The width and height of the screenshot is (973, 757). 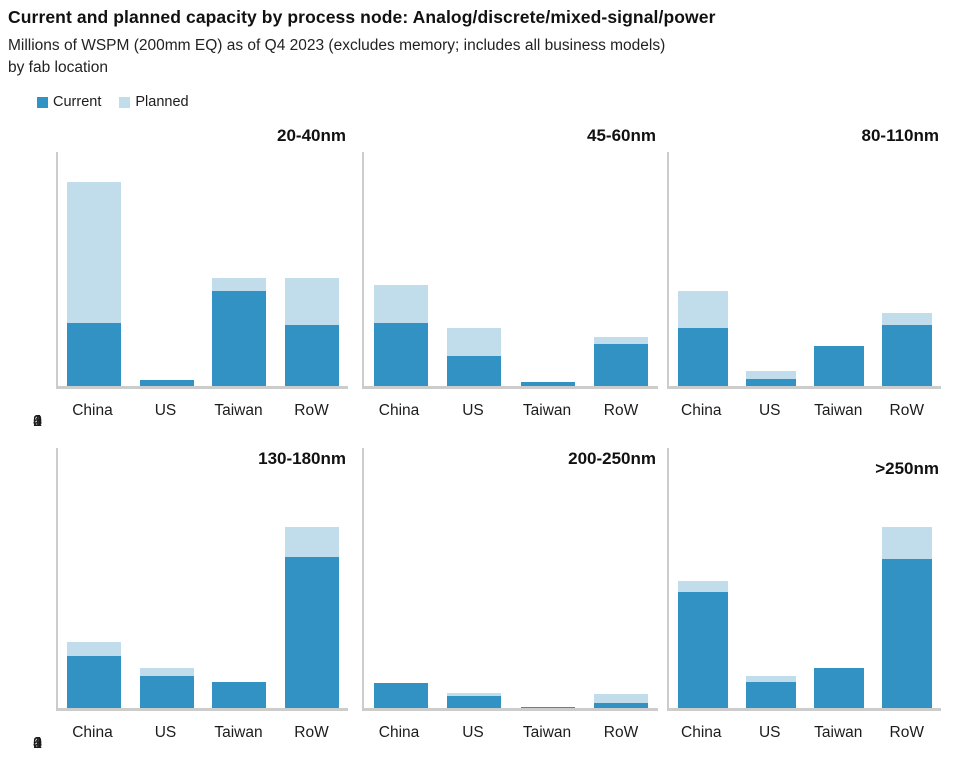 I want to click on y-tick-label: 3, so click(x=37, y=421).